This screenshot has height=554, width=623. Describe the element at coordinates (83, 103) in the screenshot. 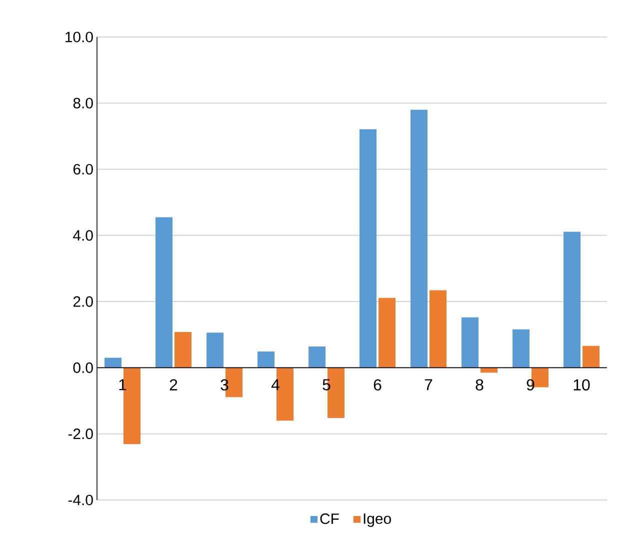

I see `y-tick-label: 8.0` at that location.